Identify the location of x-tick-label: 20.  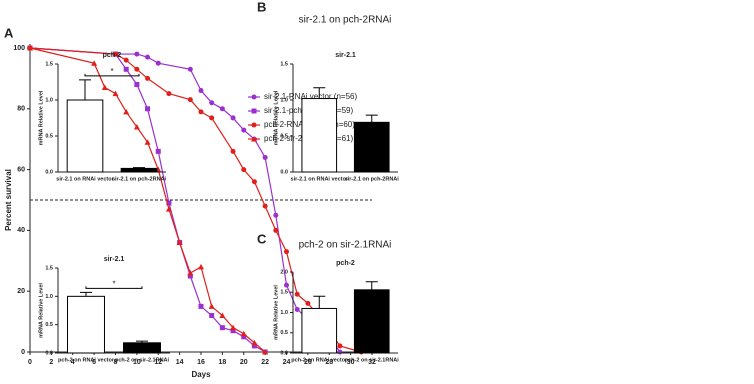
(244, 362).